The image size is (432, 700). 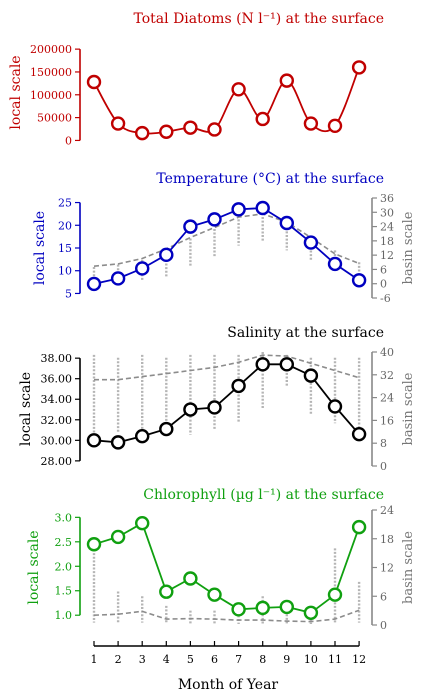 What do you see at coordinates (311, 242) in the screenshot?
I see `temperature-point-m10` at bounding box center [311, 242].